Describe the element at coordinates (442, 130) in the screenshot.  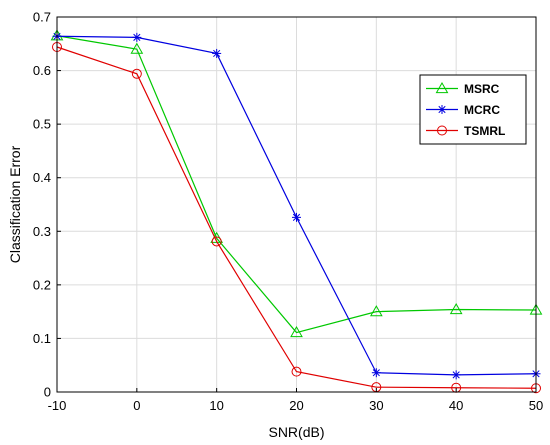
I see `legend-marker-tsmrl` at that location.